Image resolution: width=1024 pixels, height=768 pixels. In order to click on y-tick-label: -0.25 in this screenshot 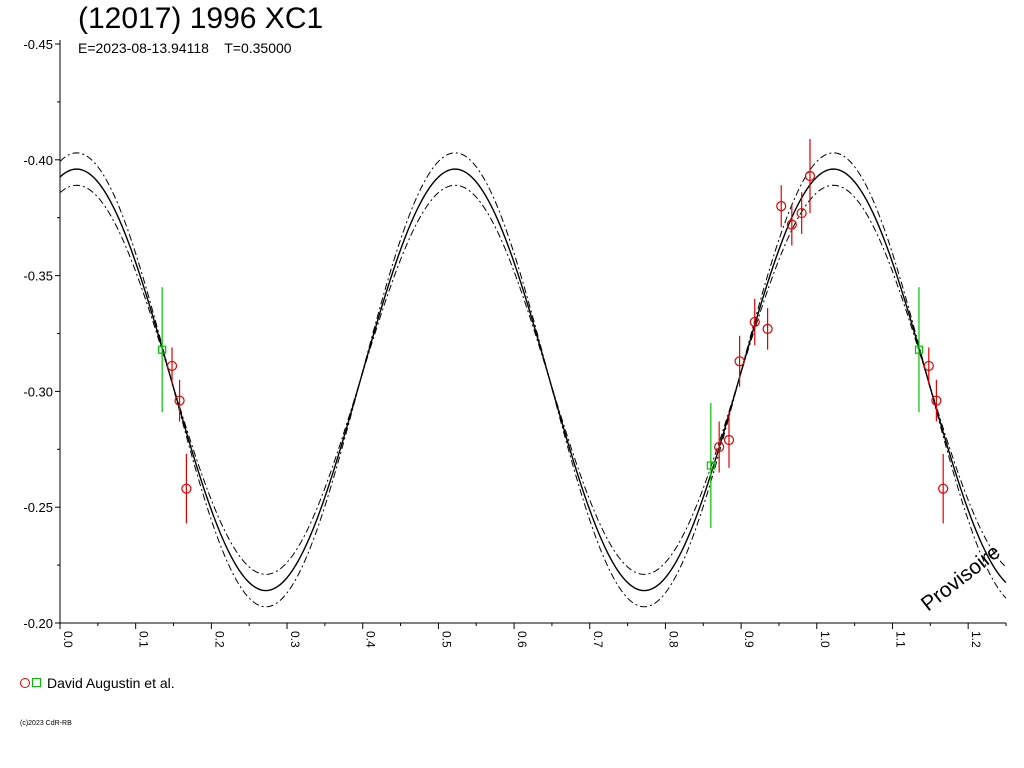, I will do `click(38, 507)`.